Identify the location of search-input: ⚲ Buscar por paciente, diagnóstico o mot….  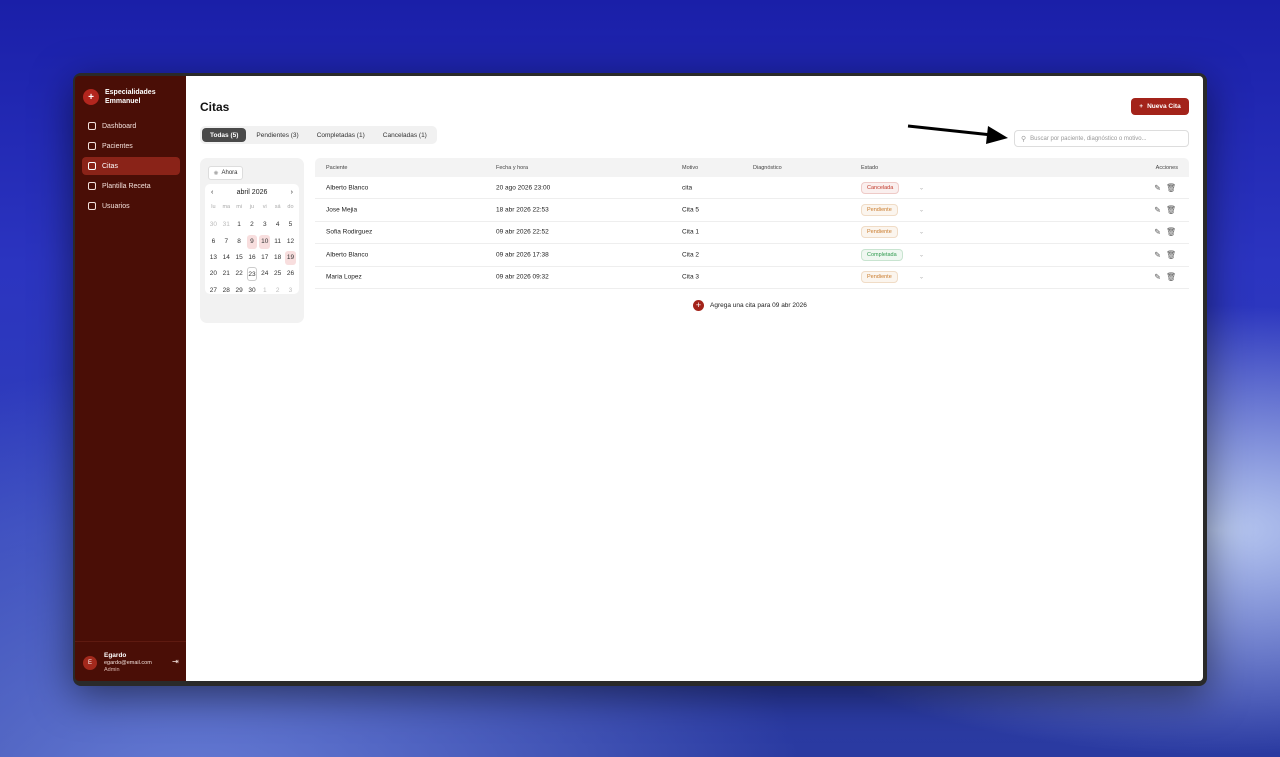
(1101, 138).